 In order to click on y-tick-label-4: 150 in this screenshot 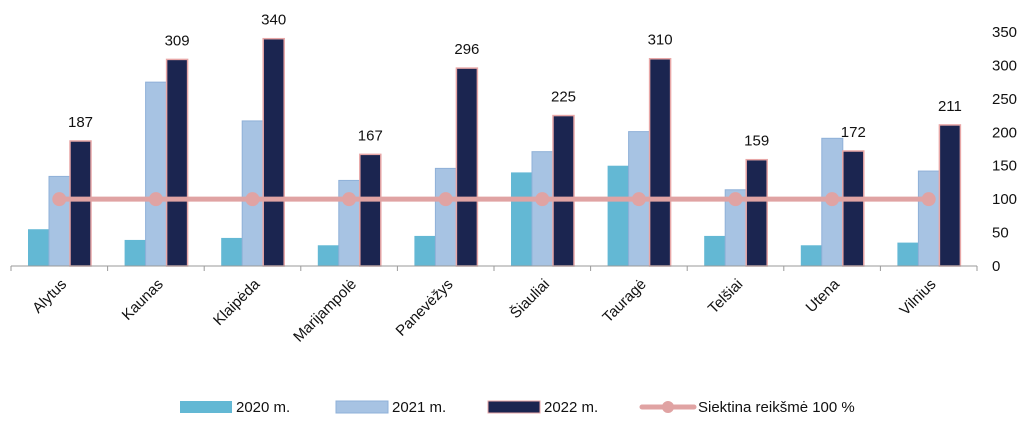, I will do `click(1004, 166)`.